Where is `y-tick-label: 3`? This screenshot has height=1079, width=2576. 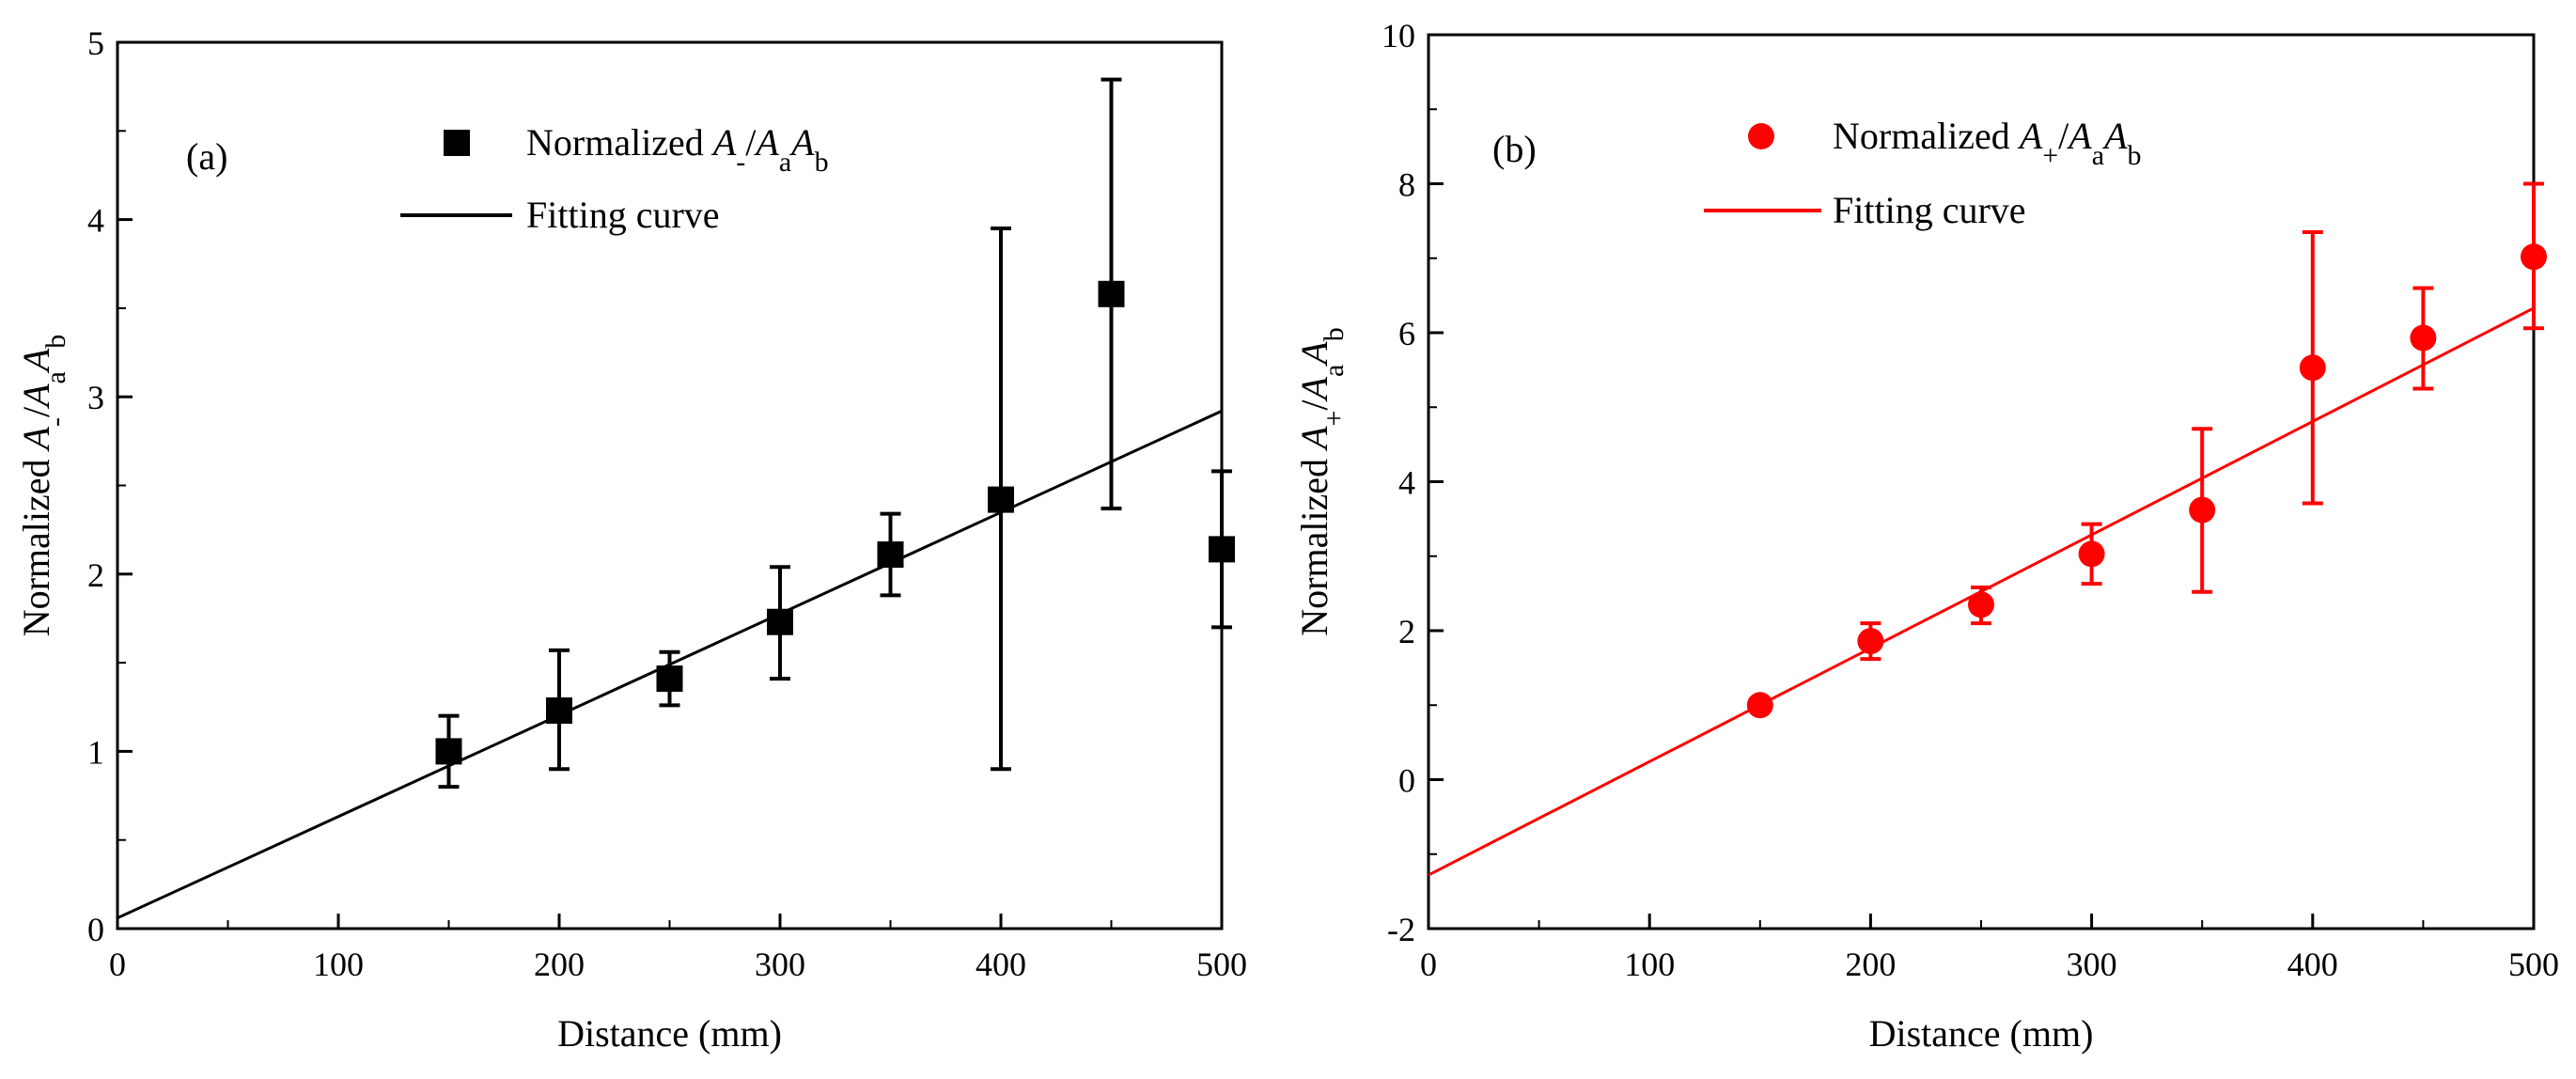
y-tick-label: 3 is located at coordinates (96, 397).